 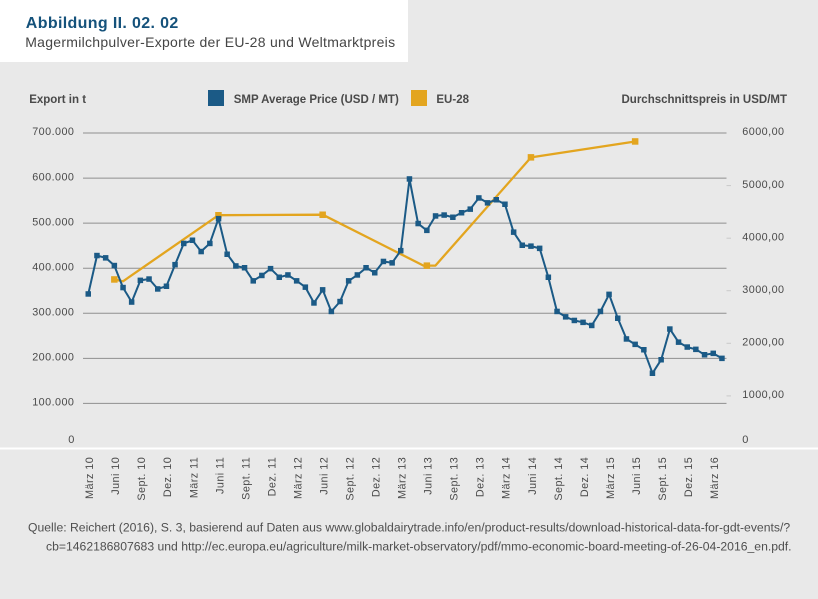 I want to click on svg-text: 2000,00, so click(x=763, y=343).